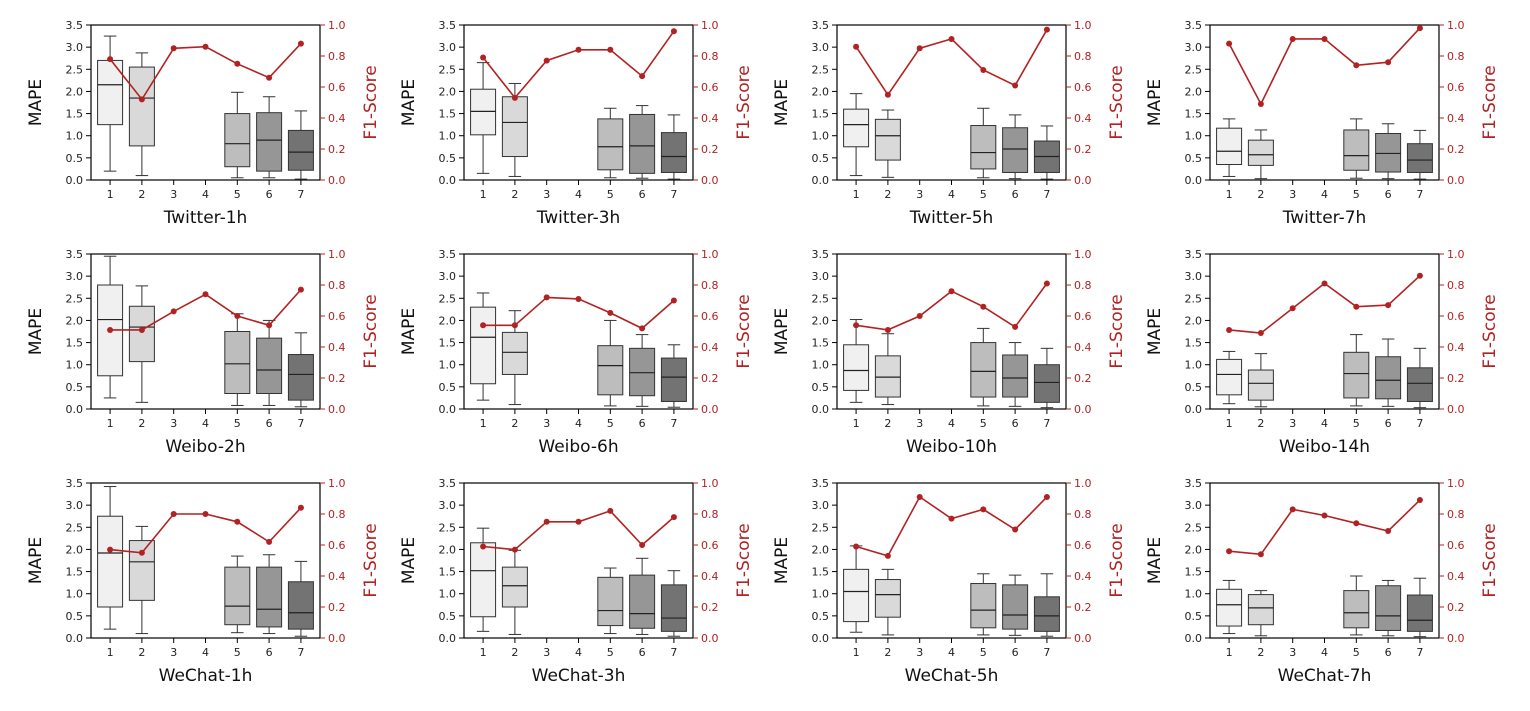  Describe the element at coordinates (1324, 218) in the screenshot. I see `panel-title: Twitter-7h` at that location.